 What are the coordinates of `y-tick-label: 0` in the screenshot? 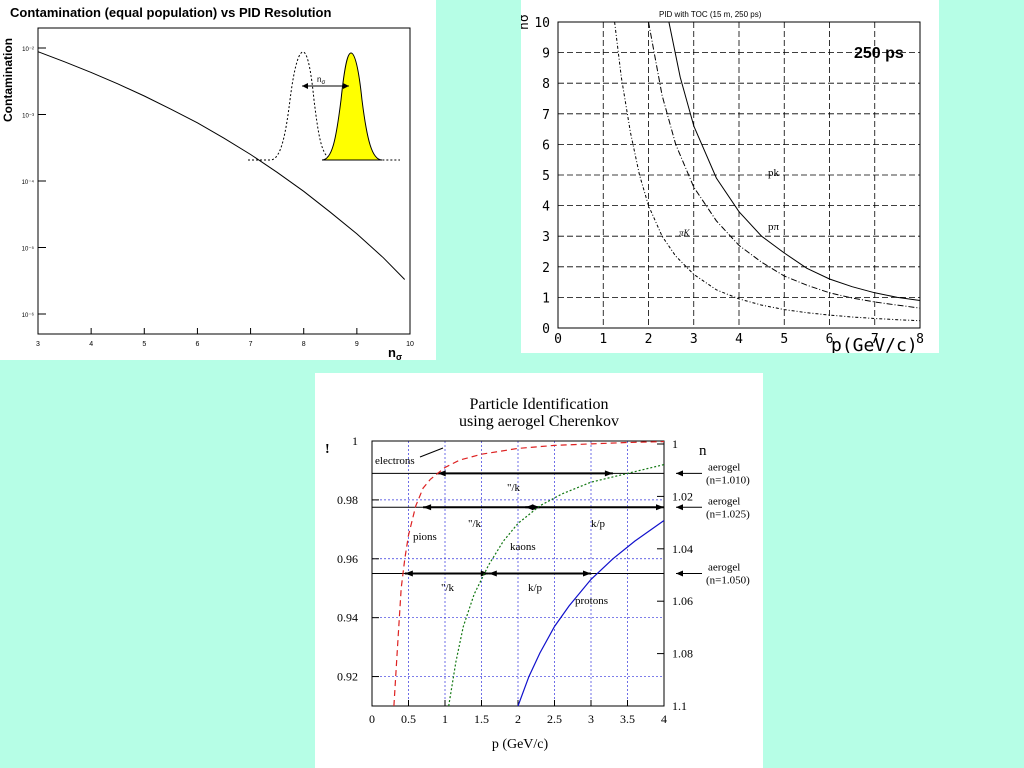 It's located at (546, 329).